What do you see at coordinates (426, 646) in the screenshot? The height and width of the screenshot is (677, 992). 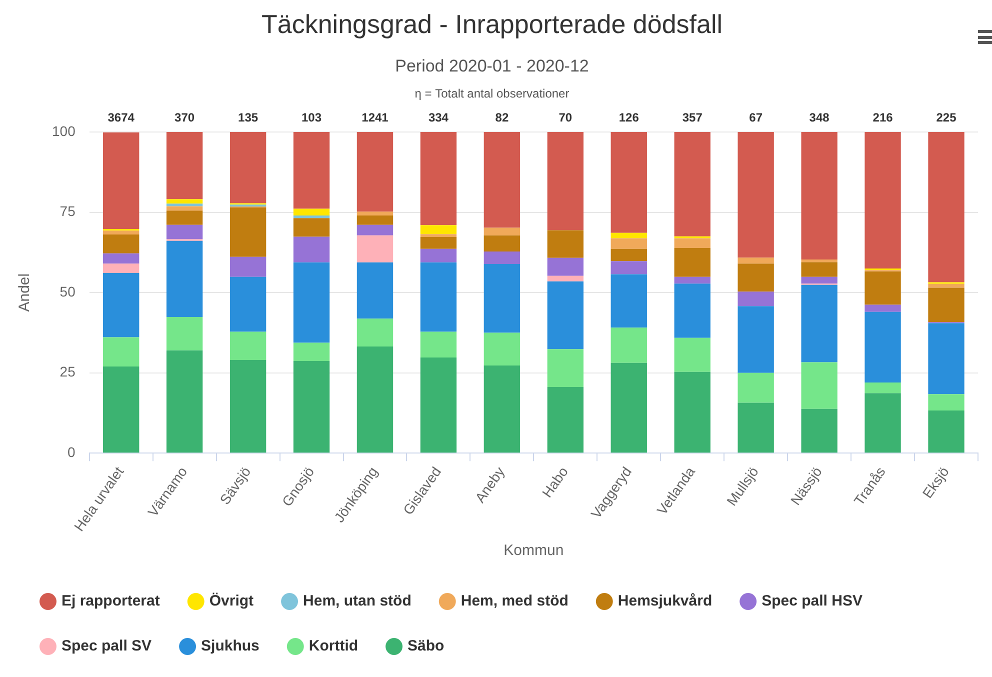 I see `legend-label: Säbo` at bounding box center [426, 646].